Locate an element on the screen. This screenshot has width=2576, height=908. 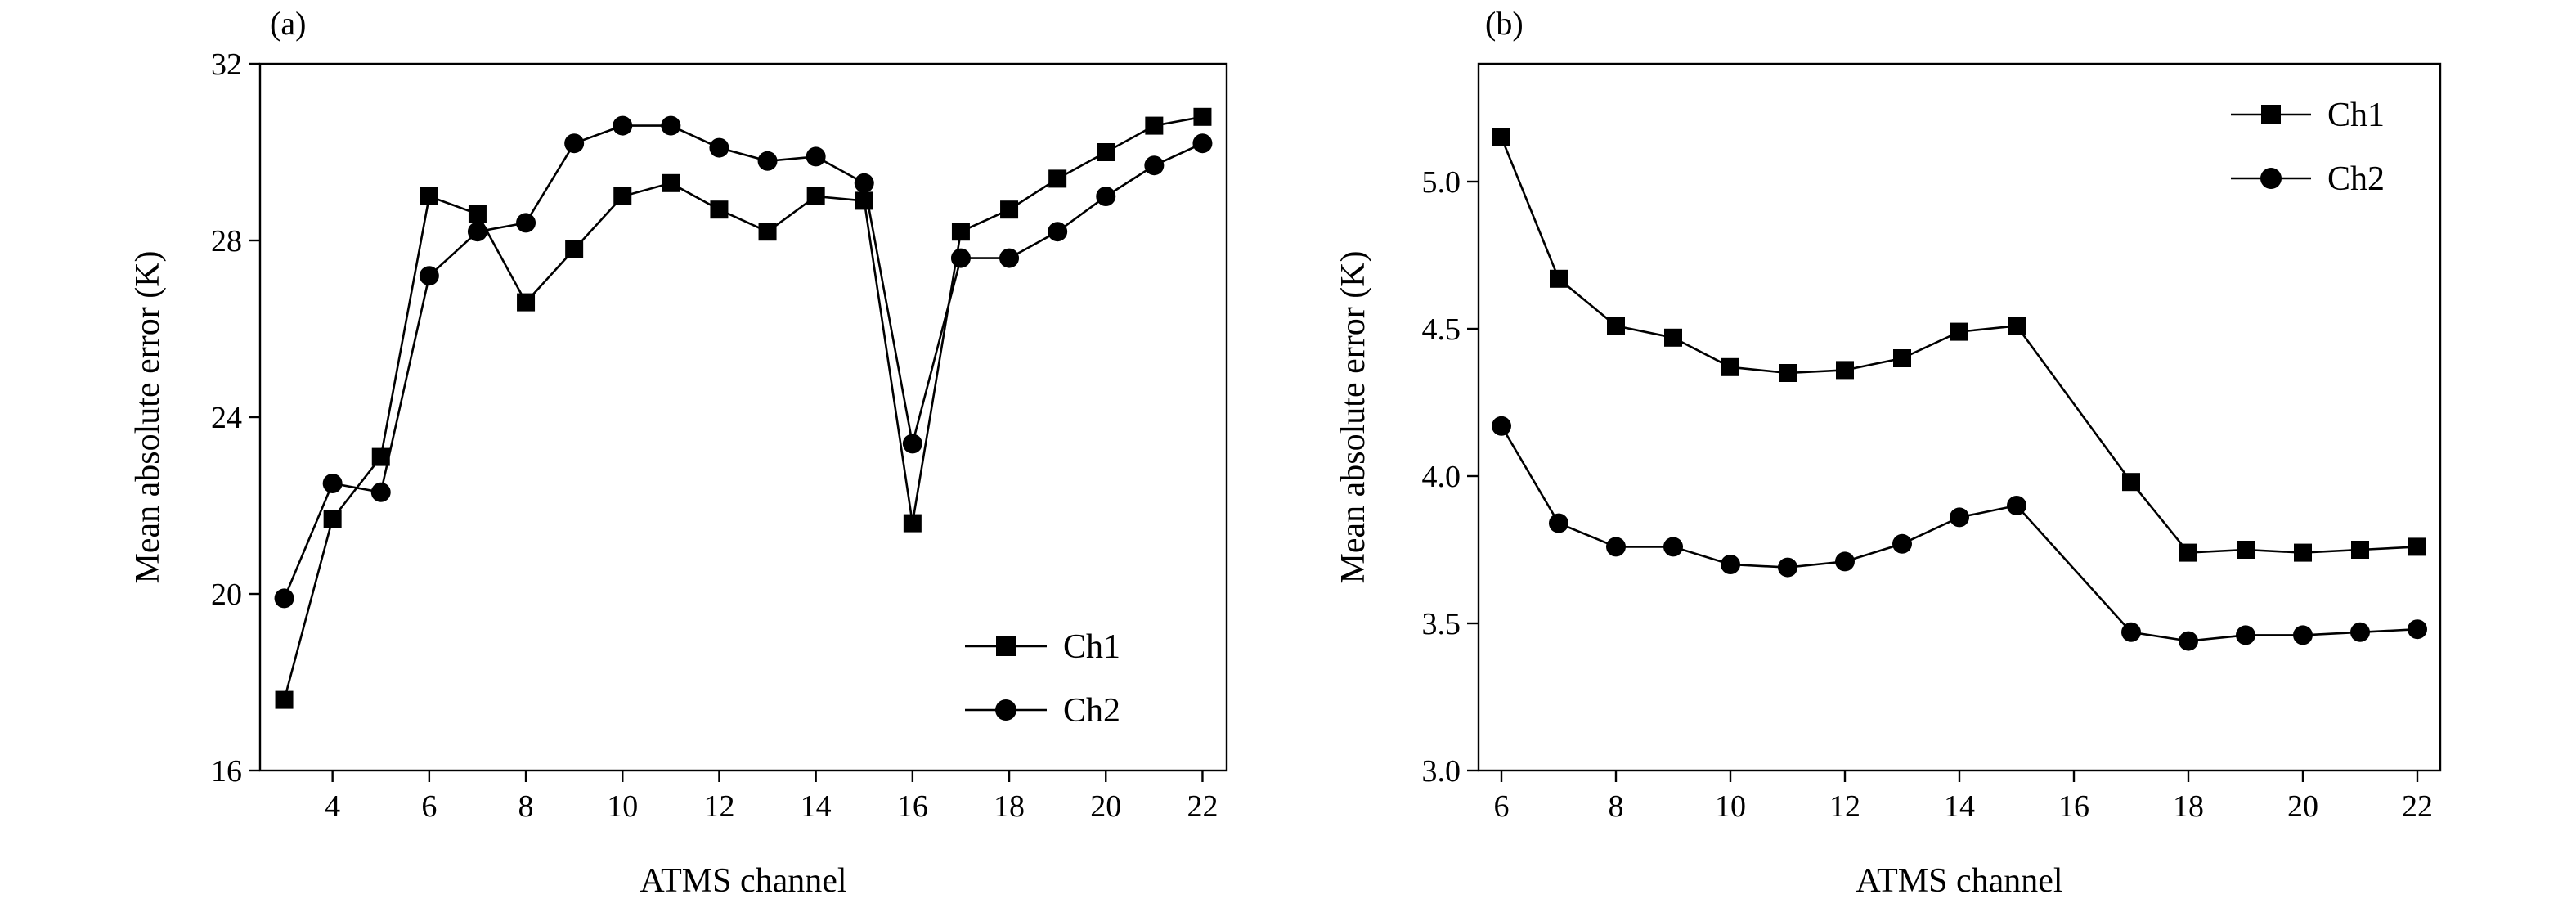
y-tick-label: 28 is located at coordinates (227, 241).